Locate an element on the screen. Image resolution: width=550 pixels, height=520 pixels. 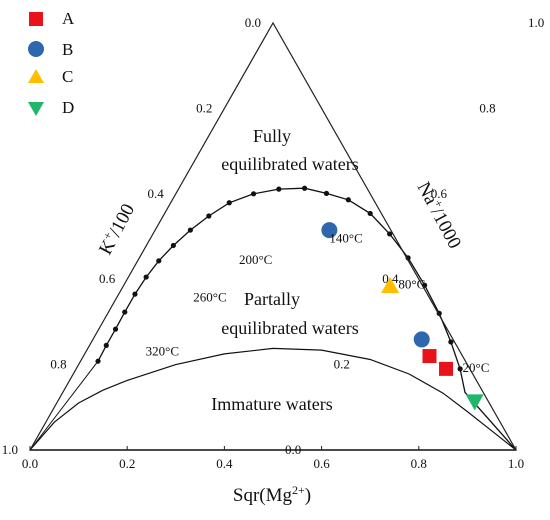
temperature-label: 260°C is located at coordinates (209, 296).